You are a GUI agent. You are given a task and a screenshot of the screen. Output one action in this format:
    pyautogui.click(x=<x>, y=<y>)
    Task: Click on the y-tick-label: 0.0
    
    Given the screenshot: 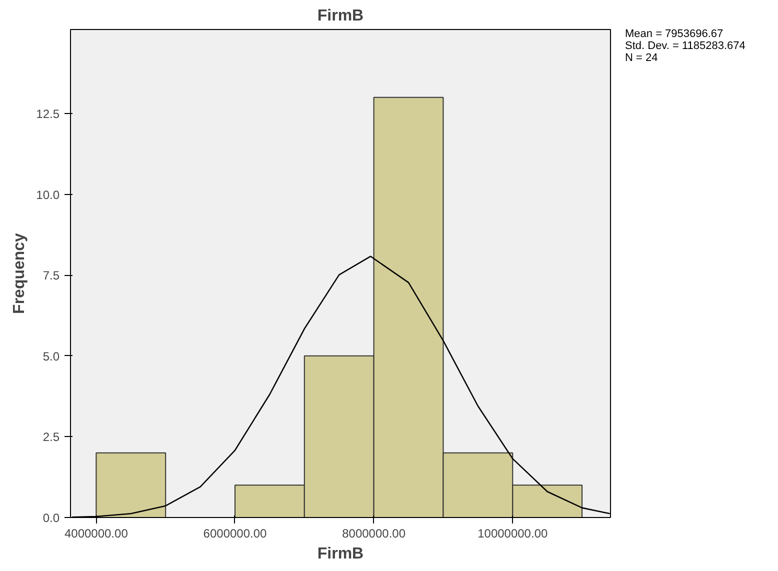 What is the action you would take?
    pyautogui.click(x=51, y=518)
    